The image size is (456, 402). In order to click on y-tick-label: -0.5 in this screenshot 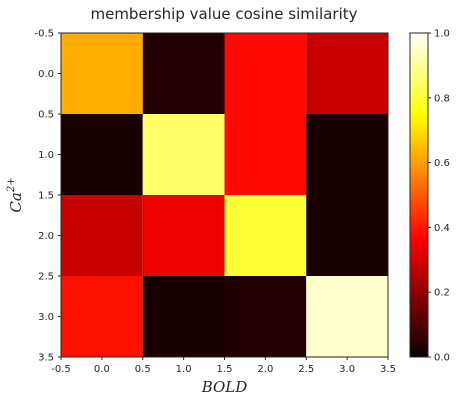, I will do `click(44, 34)`.